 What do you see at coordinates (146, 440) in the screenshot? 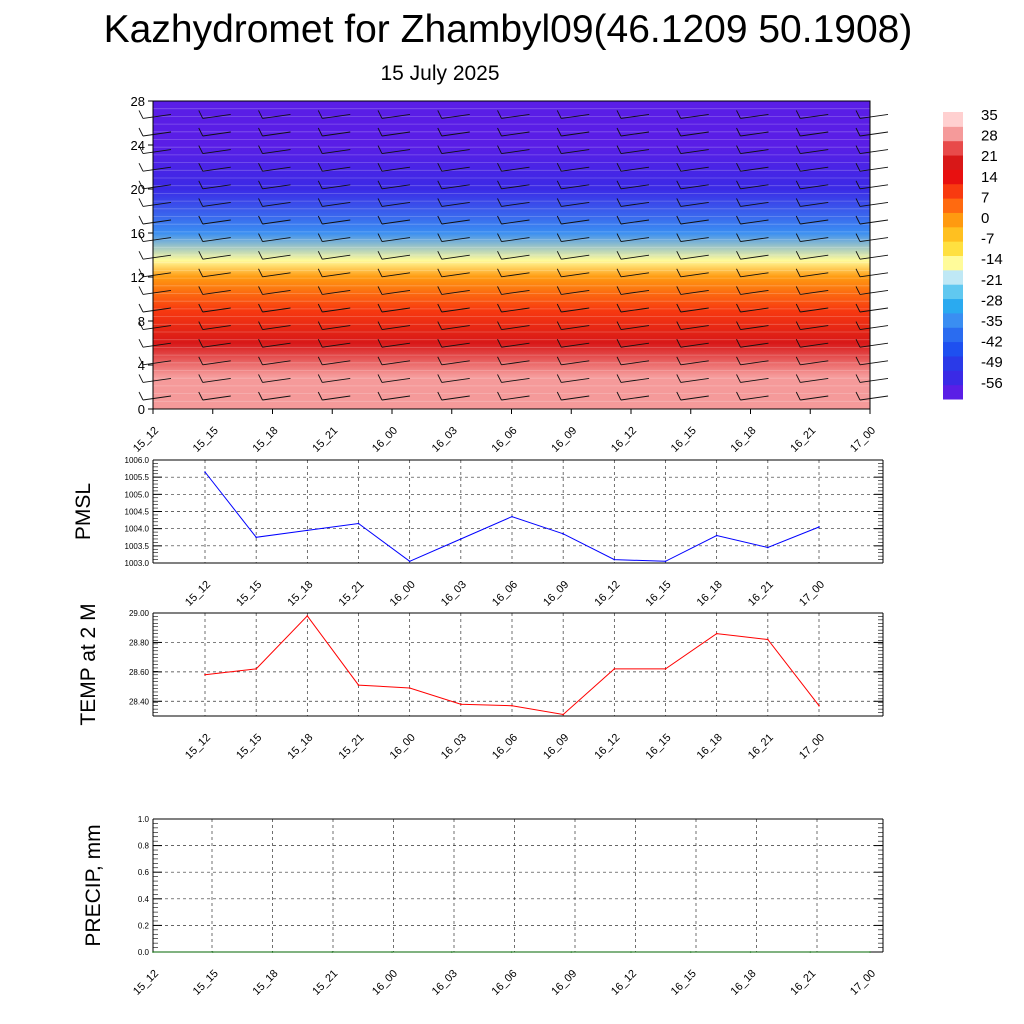
I see `x-tick-label: 15_12` at bounding box center [146, 440].